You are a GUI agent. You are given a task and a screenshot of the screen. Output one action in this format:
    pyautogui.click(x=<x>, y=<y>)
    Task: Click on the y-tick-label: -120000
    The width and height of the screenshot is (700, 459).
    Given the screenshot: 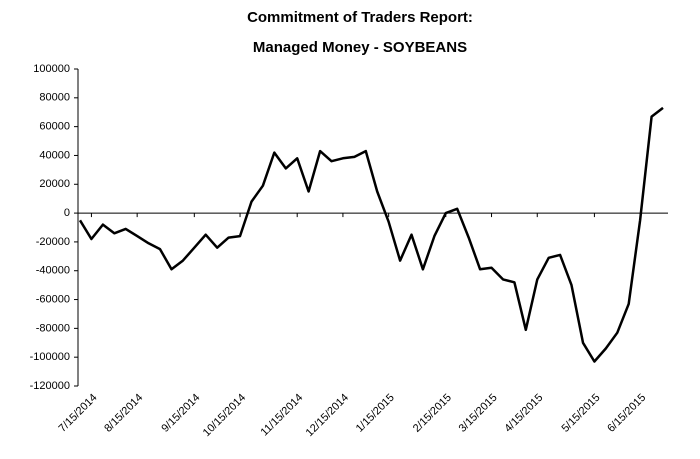 What is the action you would take?
    pyautogui.click(x=50, y=386)
    